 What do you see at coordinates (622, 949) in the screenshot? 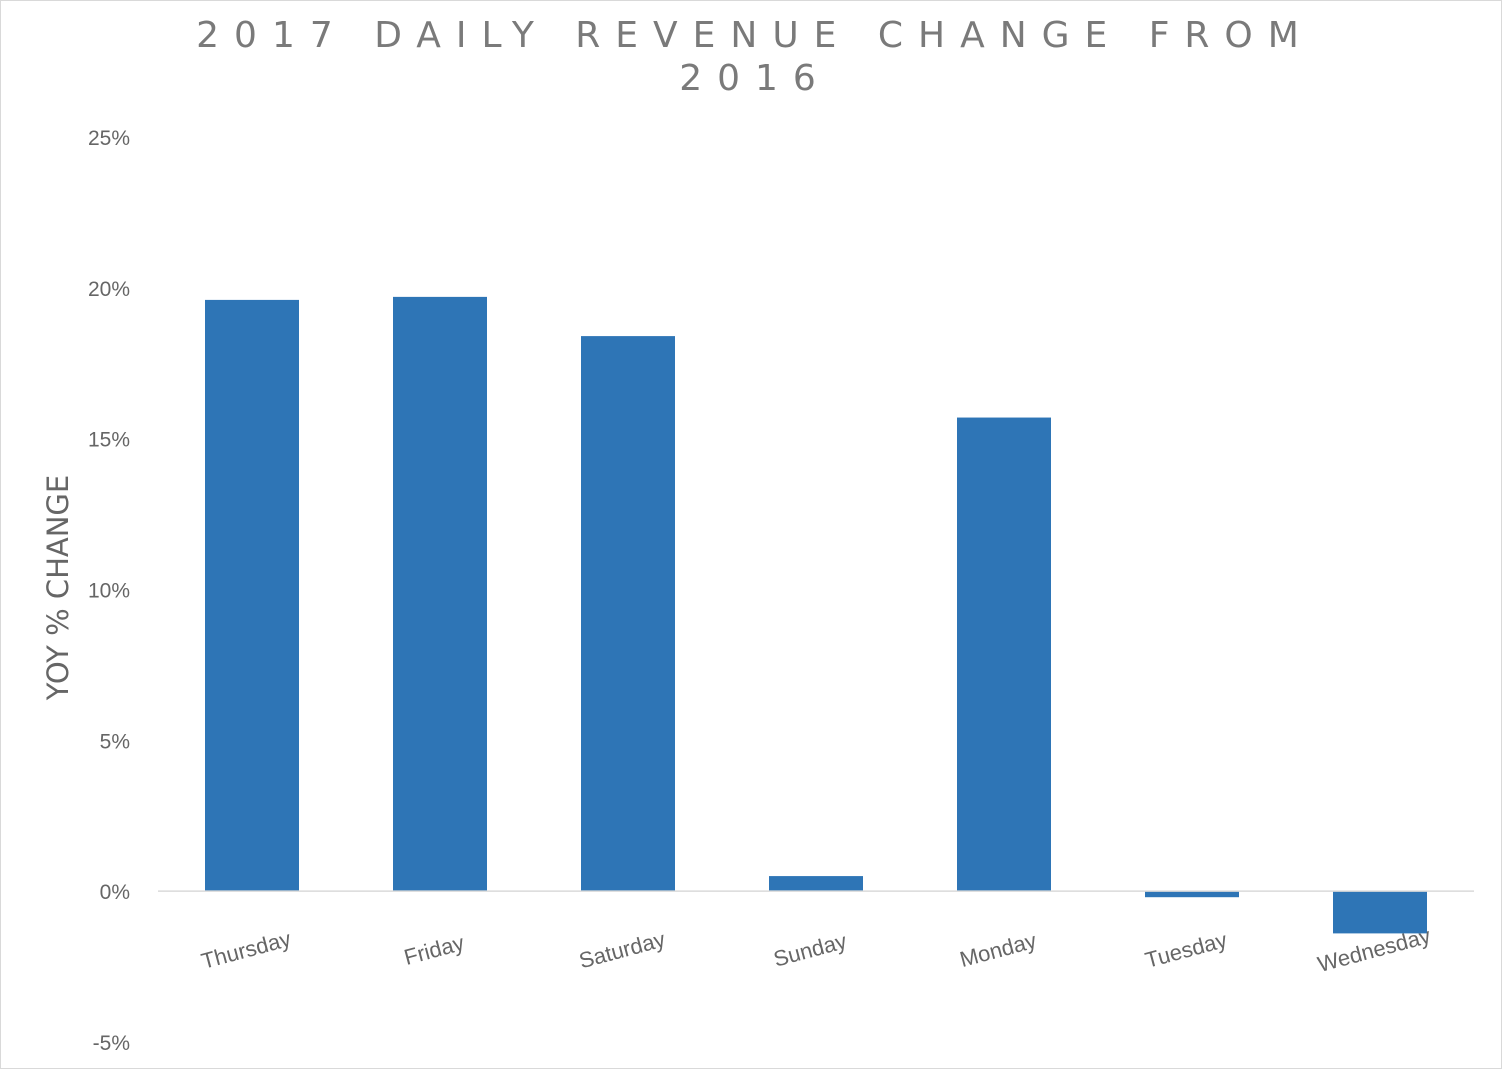
I see `x-tick-label: Saturday` at bounding box center [622, 949].